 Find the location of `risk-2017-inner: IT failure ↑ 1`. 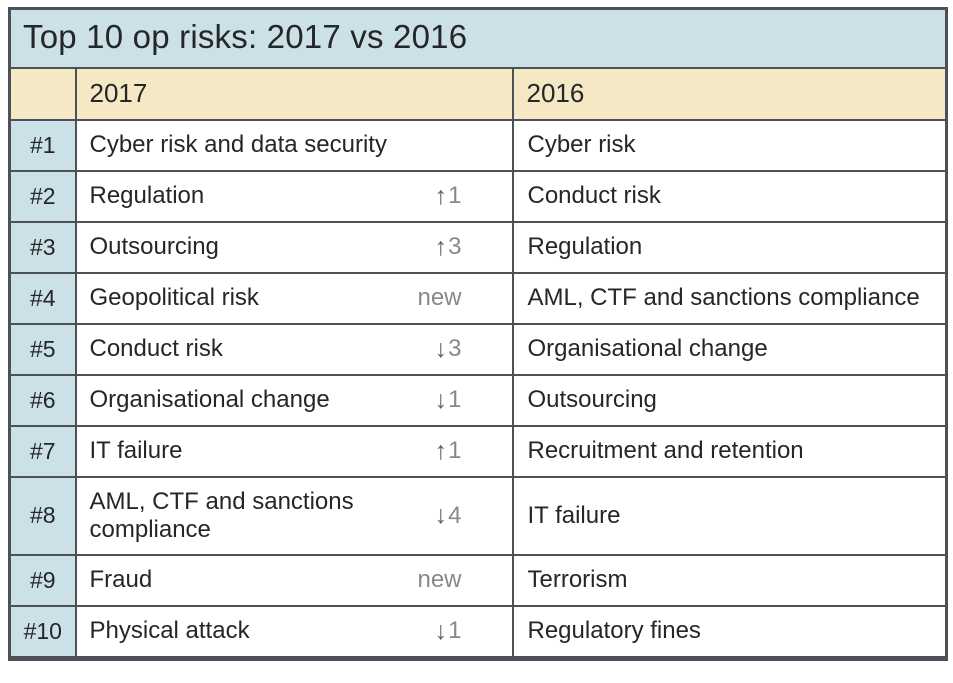

risk-2017-inner: IT failure ↑ 1 is located at coordinates (301, 451).